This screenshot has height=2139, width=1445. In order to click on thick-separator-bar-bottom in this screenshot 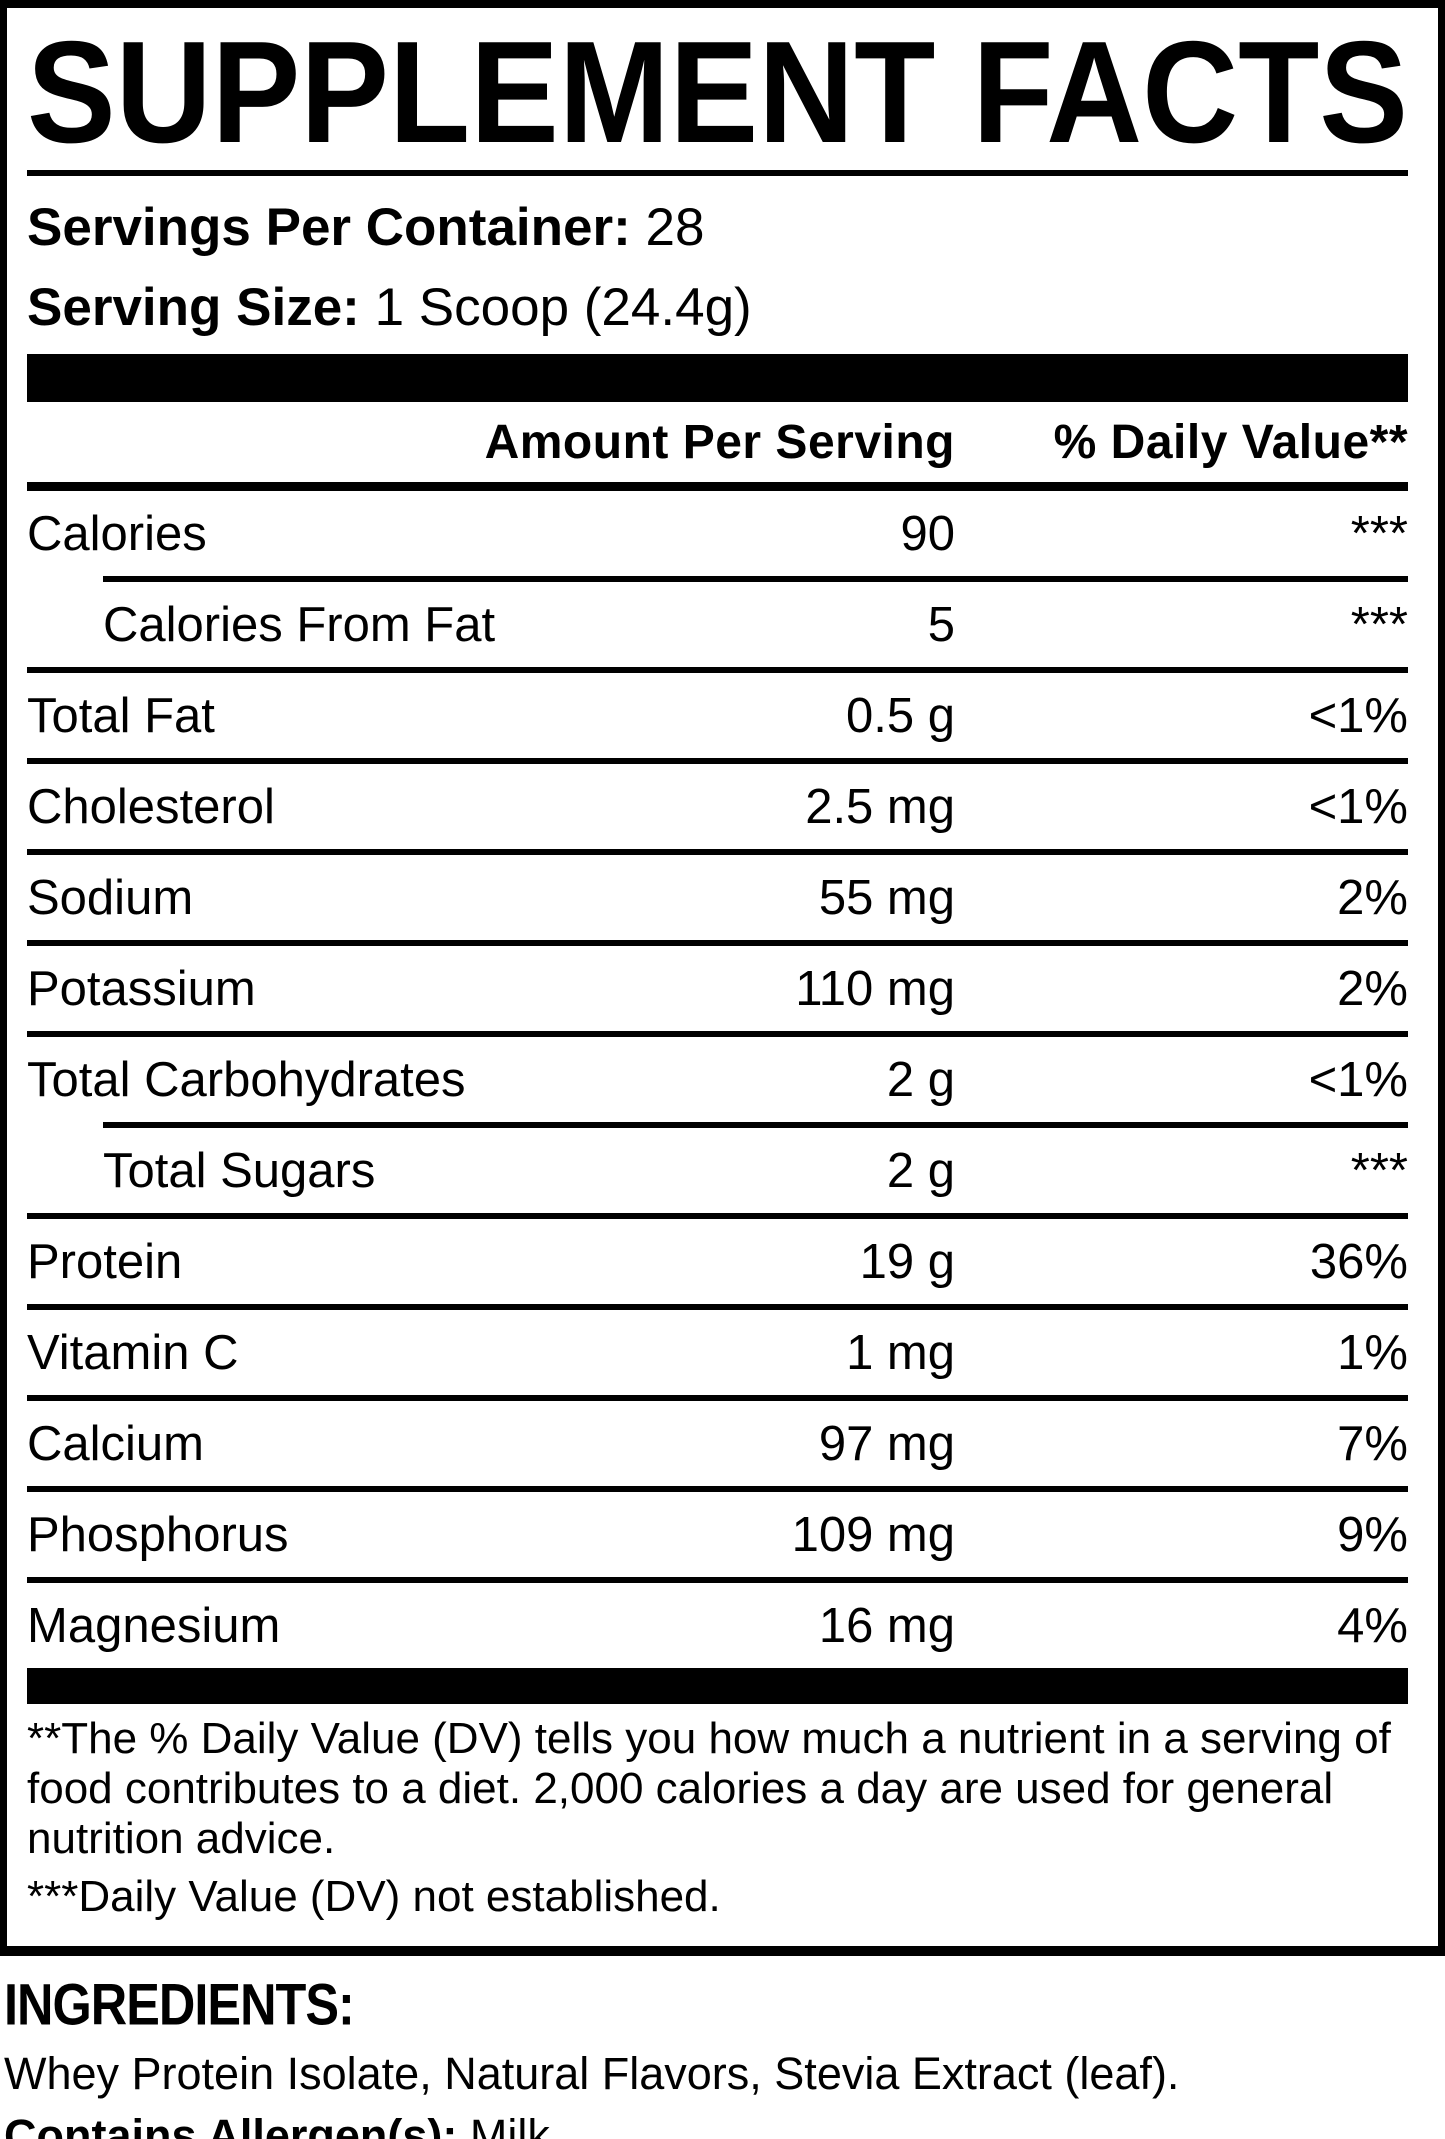, I will do `click(717, 1686)`.